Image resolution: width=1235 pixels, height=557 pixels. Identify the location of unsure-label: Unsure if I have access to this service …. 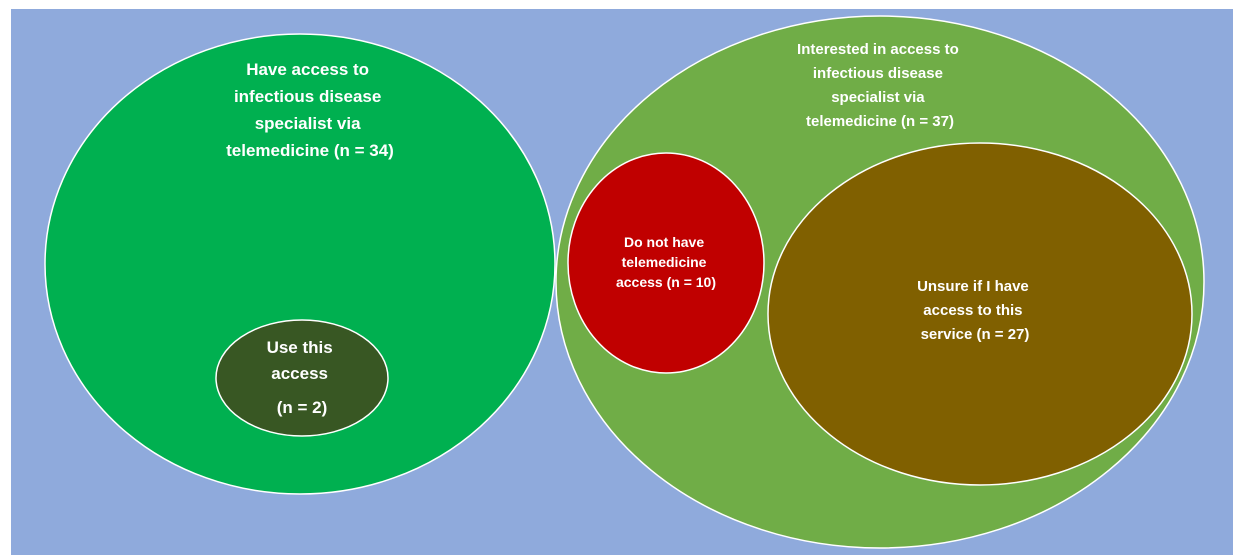
(975, 310).